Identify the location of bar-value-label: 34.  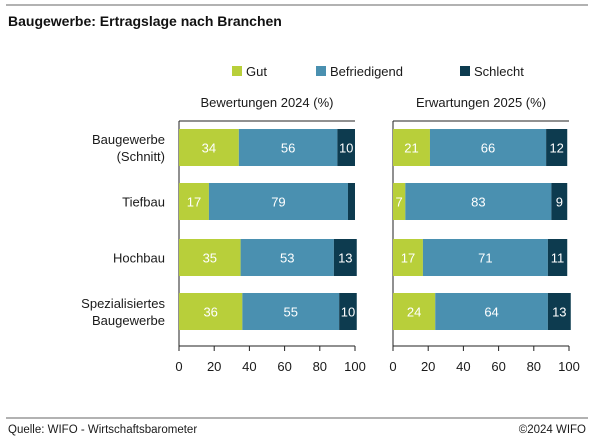
(209, 148).